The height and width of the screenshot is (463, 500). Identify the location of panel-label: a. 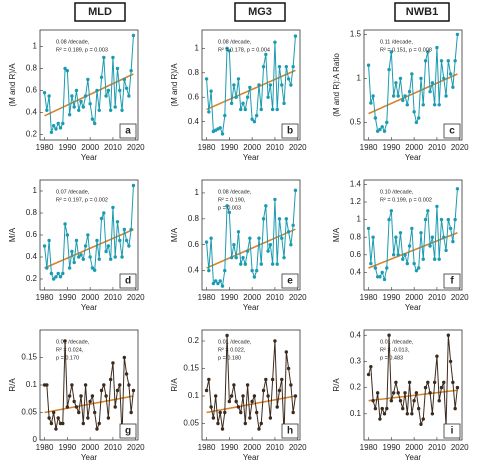
(128, 131).